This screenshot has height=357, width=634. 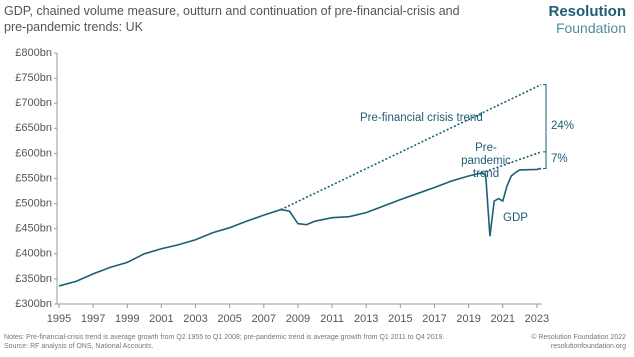 I want to click on x-tick-label: 2005, so click(x=229, y=319).